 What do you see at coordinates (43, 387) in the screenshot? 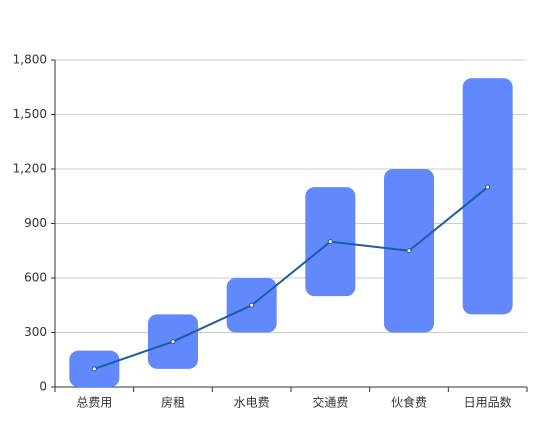
I see `y-tick-label: 0` at bounding box center [43, 387].